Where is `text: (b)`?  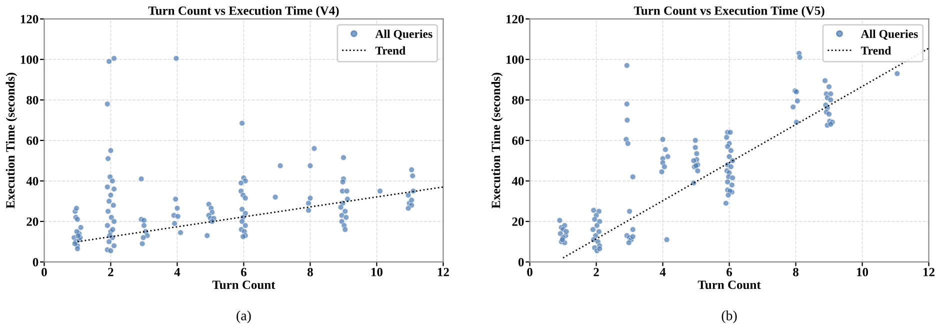
text: (b) is located at coordinates (729, 317).